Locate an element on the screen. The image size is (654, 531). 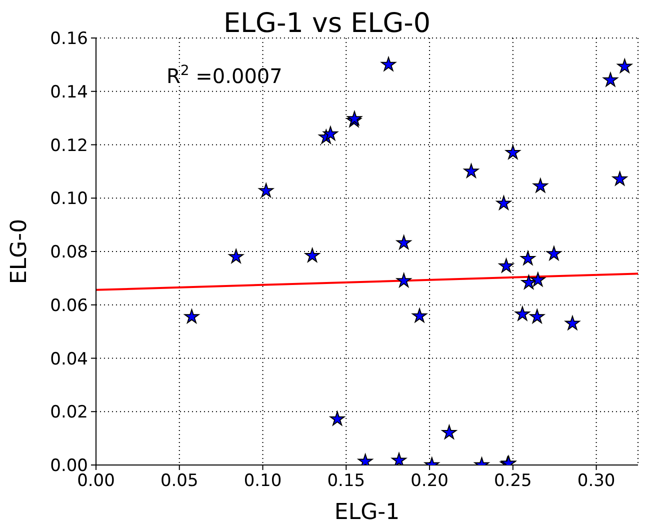
y-axis-title: ELG-0 is located at coordinates (19, 251).